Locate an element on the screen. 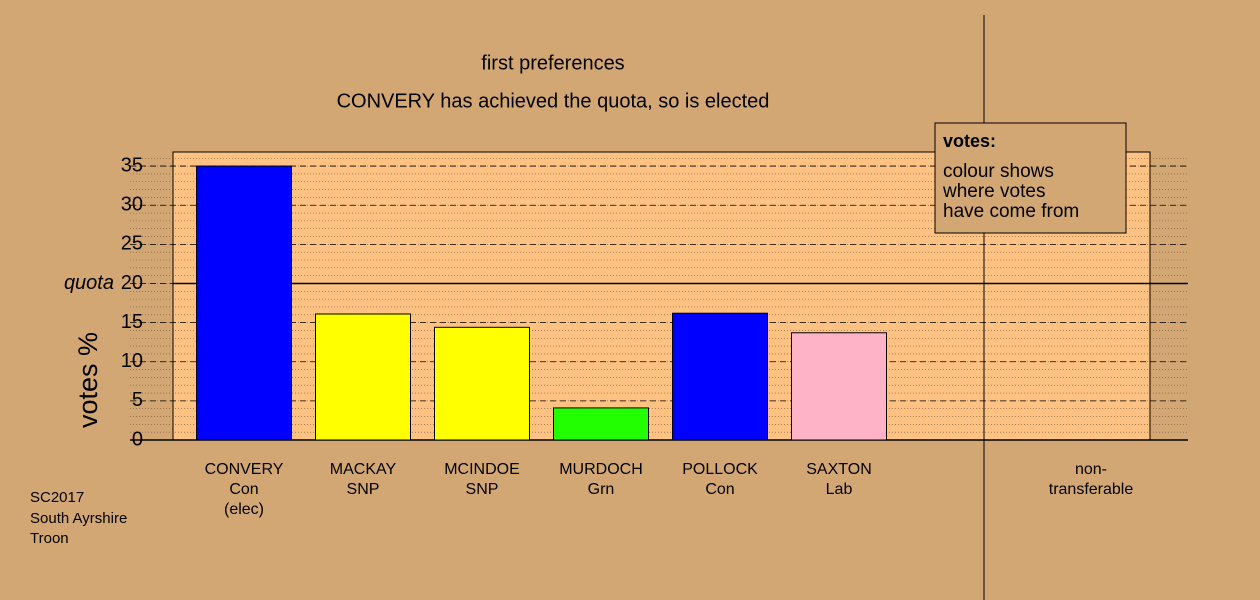  y-tick-label: 35 is located at coordinates (132, 165).